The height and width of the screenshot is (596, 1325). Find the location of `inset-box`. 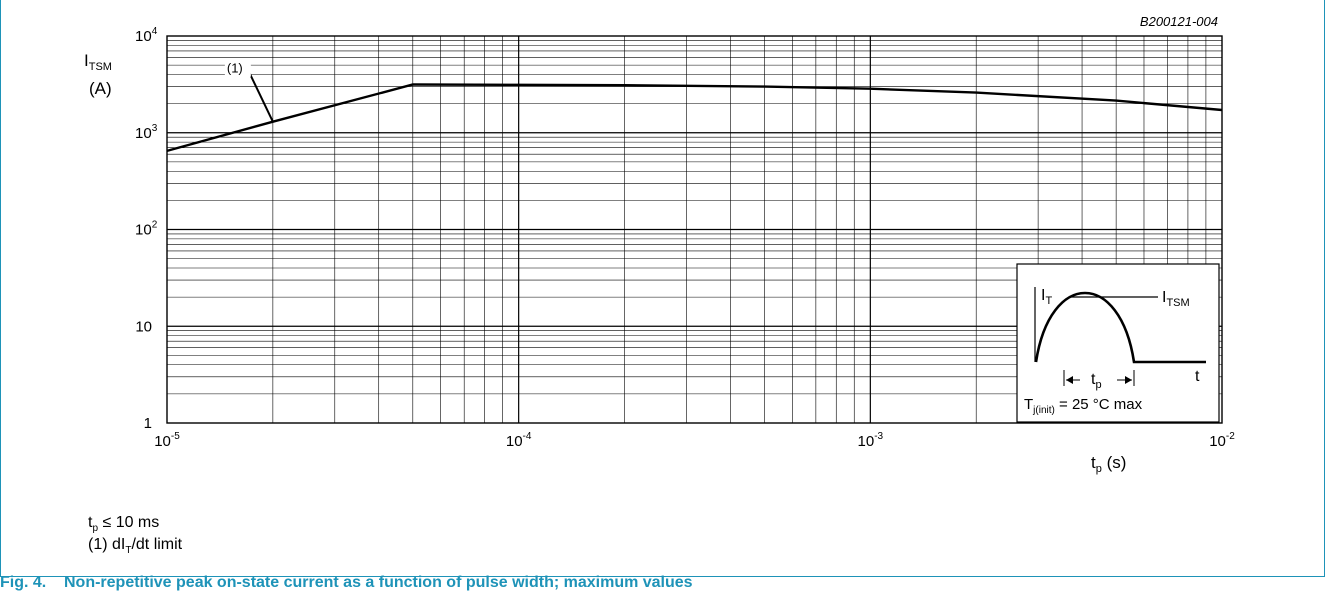

inset-box is located at coordinates (1118, 343).